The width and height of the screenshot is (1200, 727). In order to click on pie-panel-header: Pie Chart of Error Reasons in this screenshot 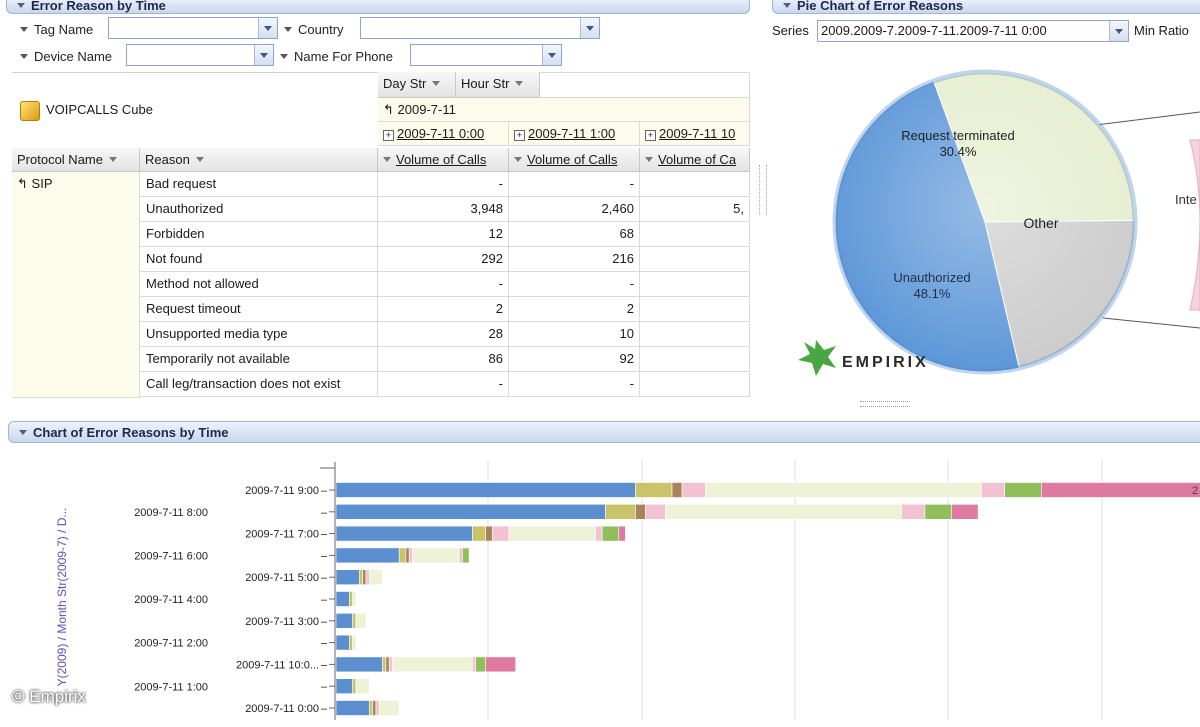, I will do `click(986, 7)`.